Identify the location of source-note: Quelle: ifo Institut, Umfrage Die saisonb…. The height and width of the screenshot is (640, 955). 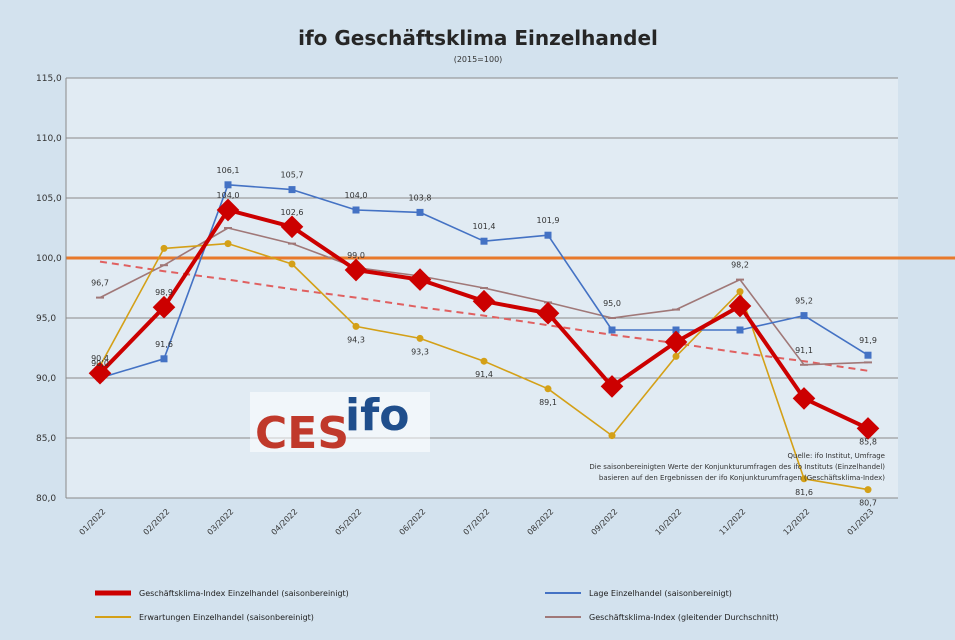
(737, 467).